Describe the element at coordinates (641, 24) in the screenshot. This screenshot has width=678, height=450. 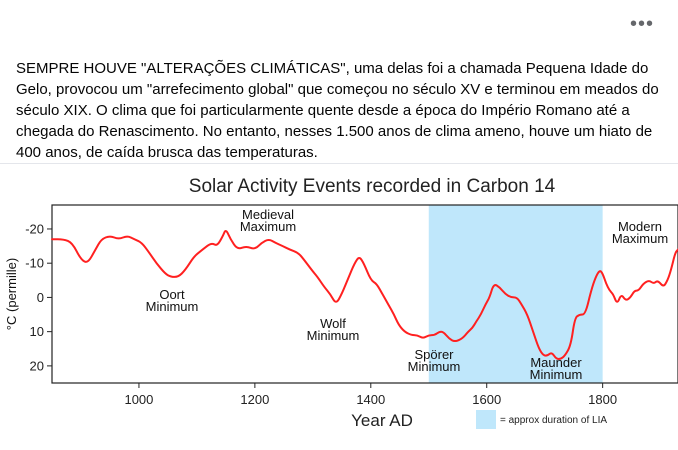
I see `more-options-icon: •••` at that location.